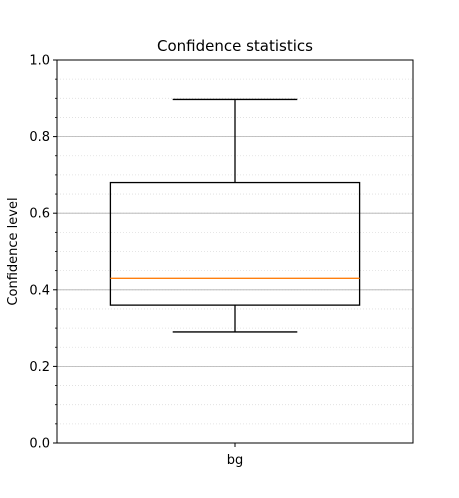 The image size is (459, 498). I want to click on x-axis-ticks: bg, so click(235, 455).